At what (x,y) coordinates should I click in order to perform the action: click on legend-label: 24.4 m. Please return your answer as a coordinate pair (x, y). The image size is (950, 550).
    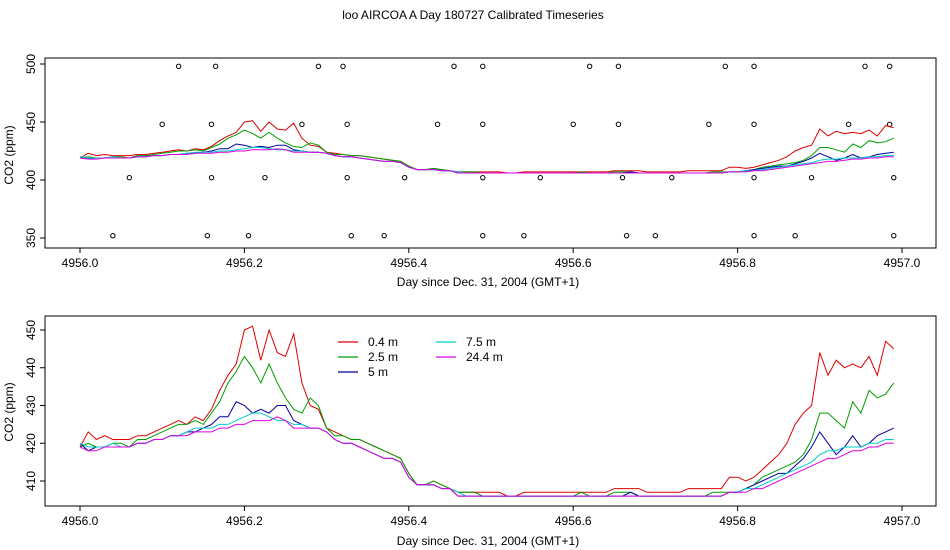
    Looking at the image, I should click on (484, 357).